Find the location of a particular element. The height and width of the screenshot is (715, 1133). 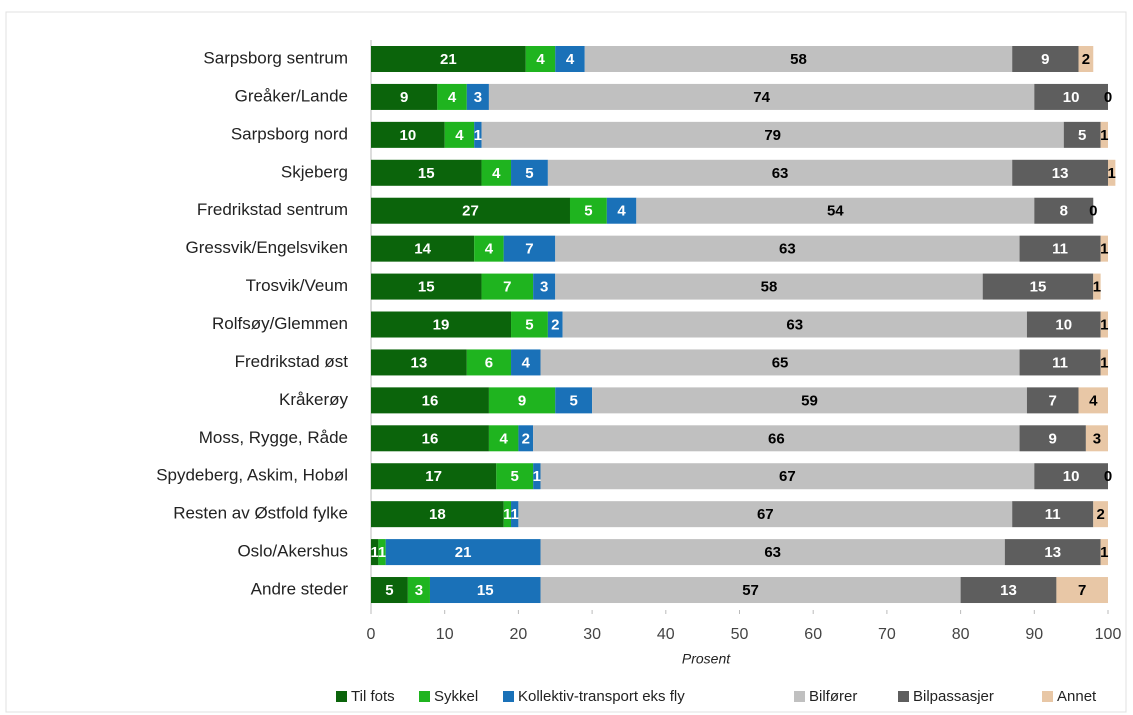

x-tick-label: 0 is located at coordinates (371, 634).